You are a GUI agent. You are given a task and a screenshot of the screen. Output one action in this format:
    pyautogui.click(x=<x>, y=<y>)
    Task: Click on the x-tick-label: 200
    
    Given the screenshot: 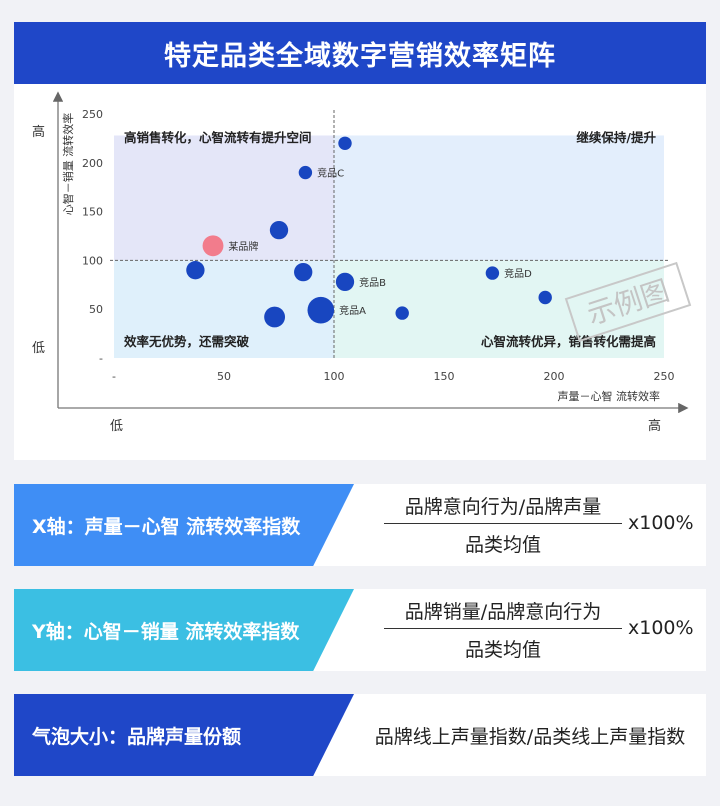 What is the action you would take?
    pyautogui.click(x=554, y=376)
    